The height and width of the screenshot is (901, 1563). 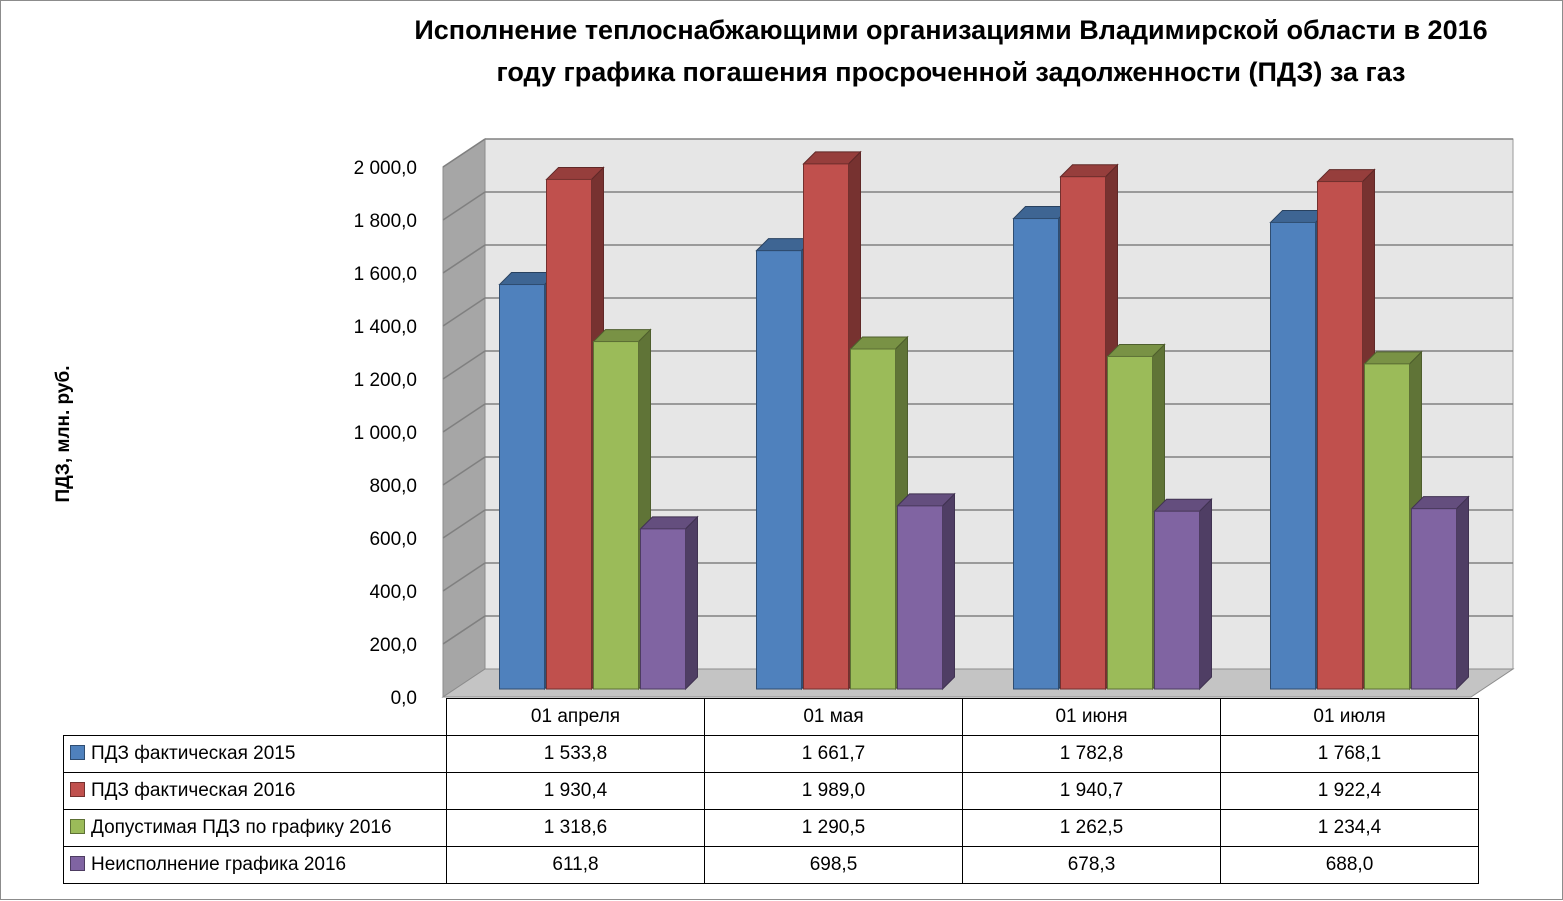 I want to click on data-label: 1 940,7, so click(x=1091, y=791).